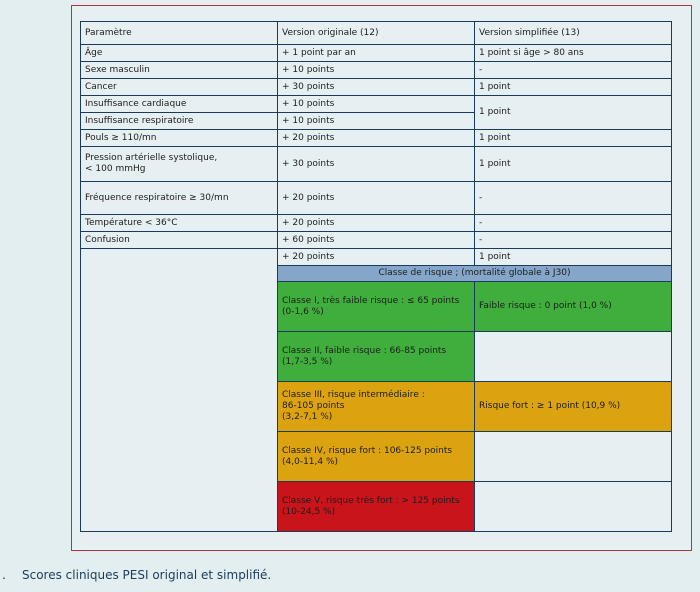 This screenshot has width=700, height=592. I want to click on param-line: Pression artérielle systolique,, so click(151, 158).